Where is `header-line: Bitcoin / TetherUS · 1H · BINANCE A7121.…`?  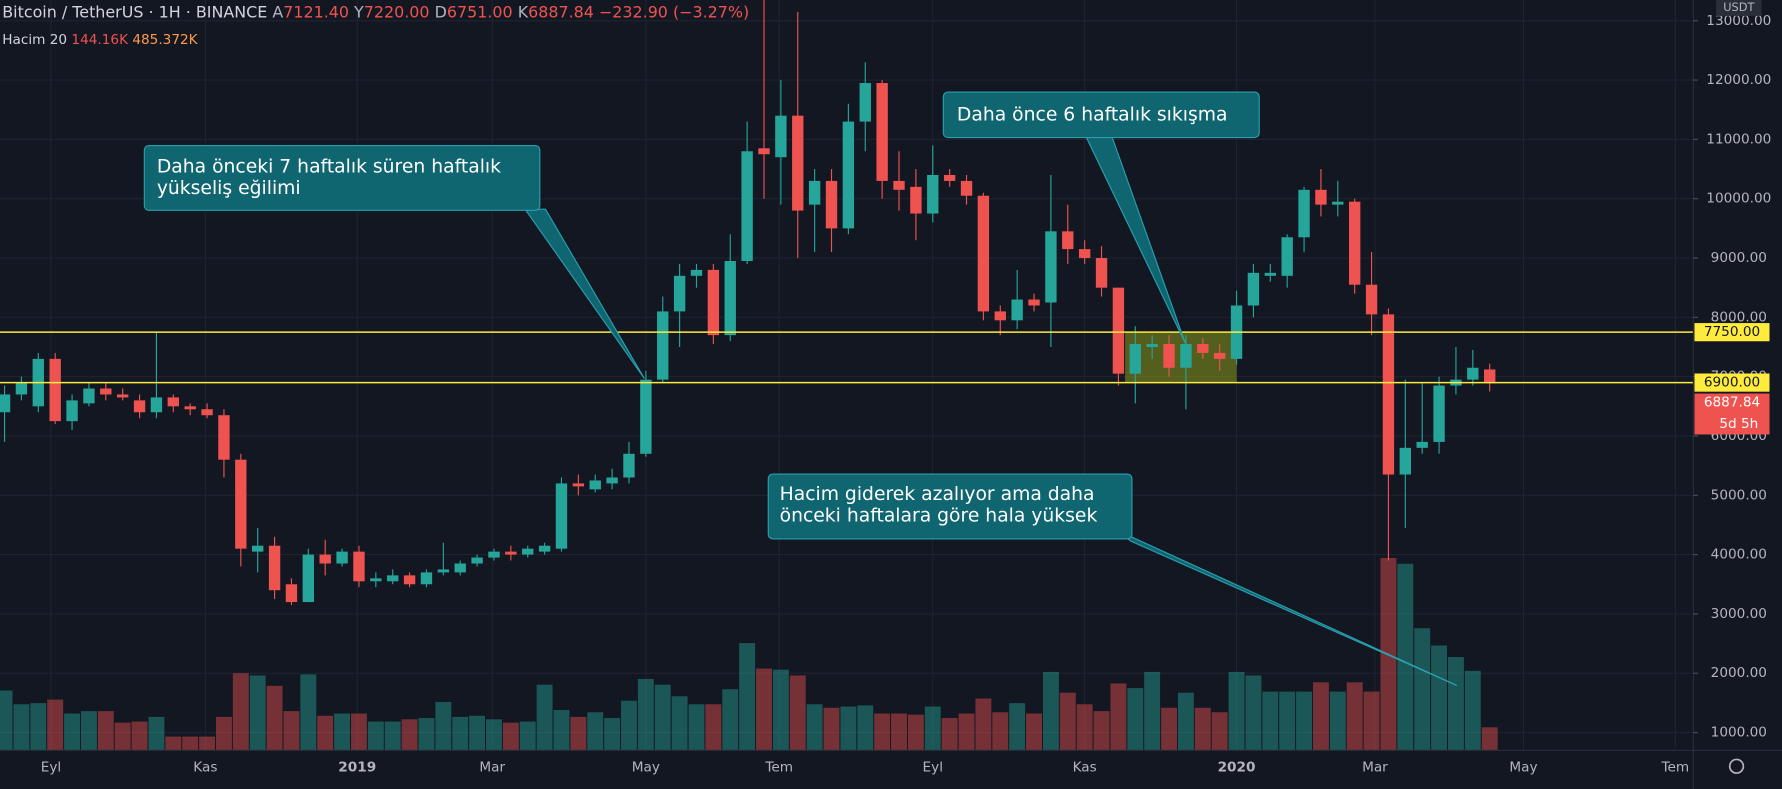 header-line: Bitcoin / TetherUS · 1H · BINANCE A7121.… is located at coordinates (375, 11).